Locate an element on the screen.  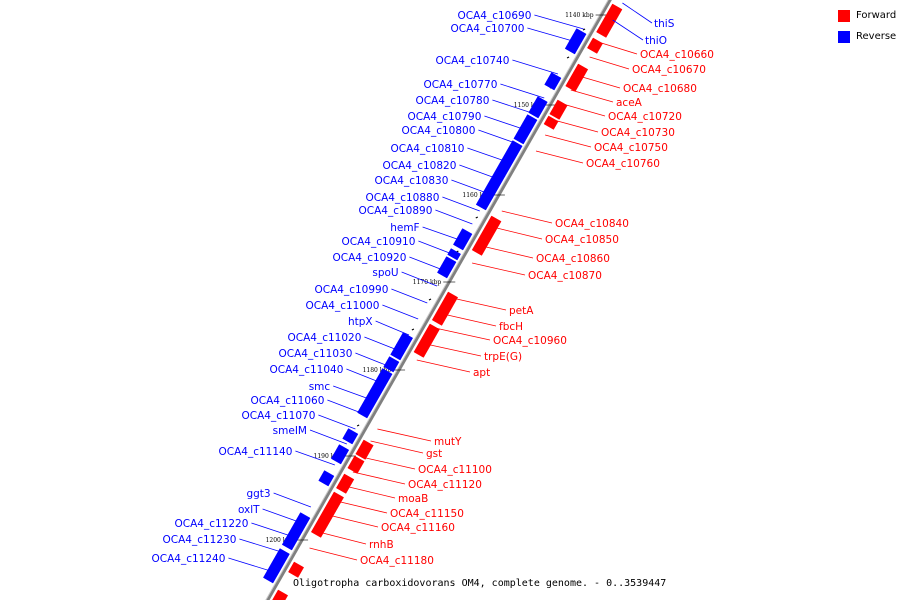
gene-label: OCA4_c10790 is located at coordinates (445, 117).